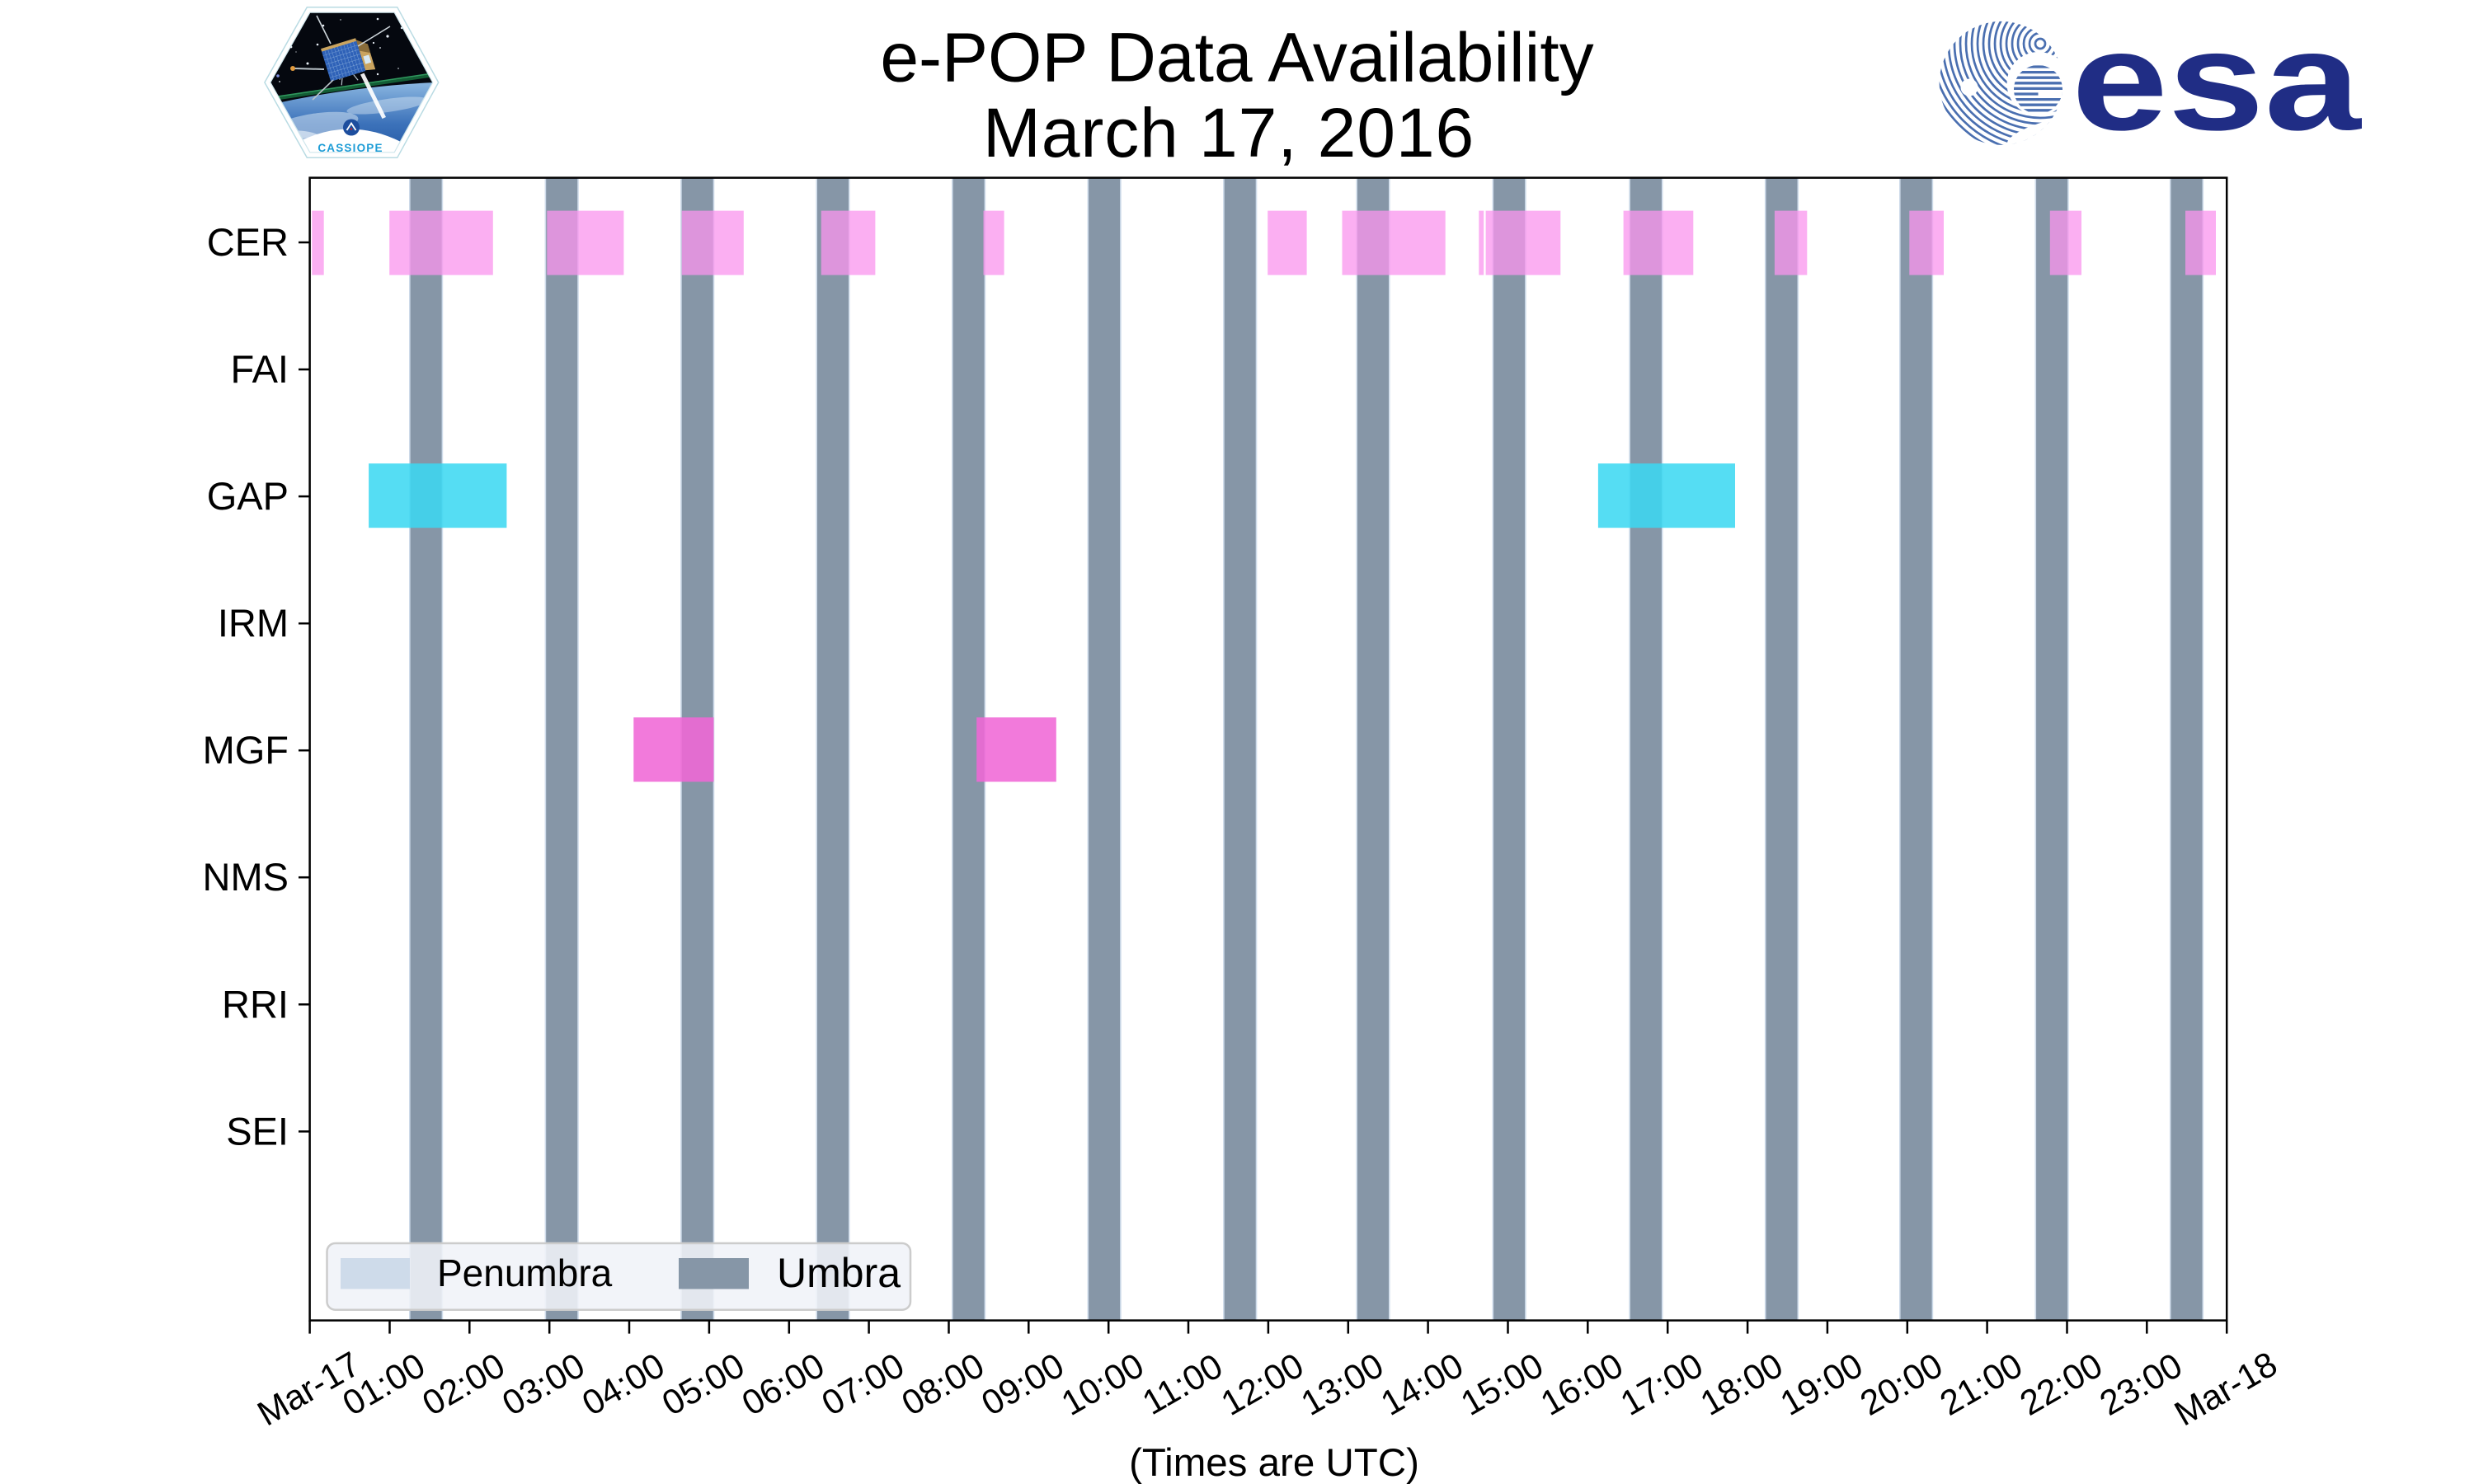 The image size is (2474, 1484). Describe the element at coordinates (1582, 1385) in the screenshot. I see `svg-text: 16:00` at that location.